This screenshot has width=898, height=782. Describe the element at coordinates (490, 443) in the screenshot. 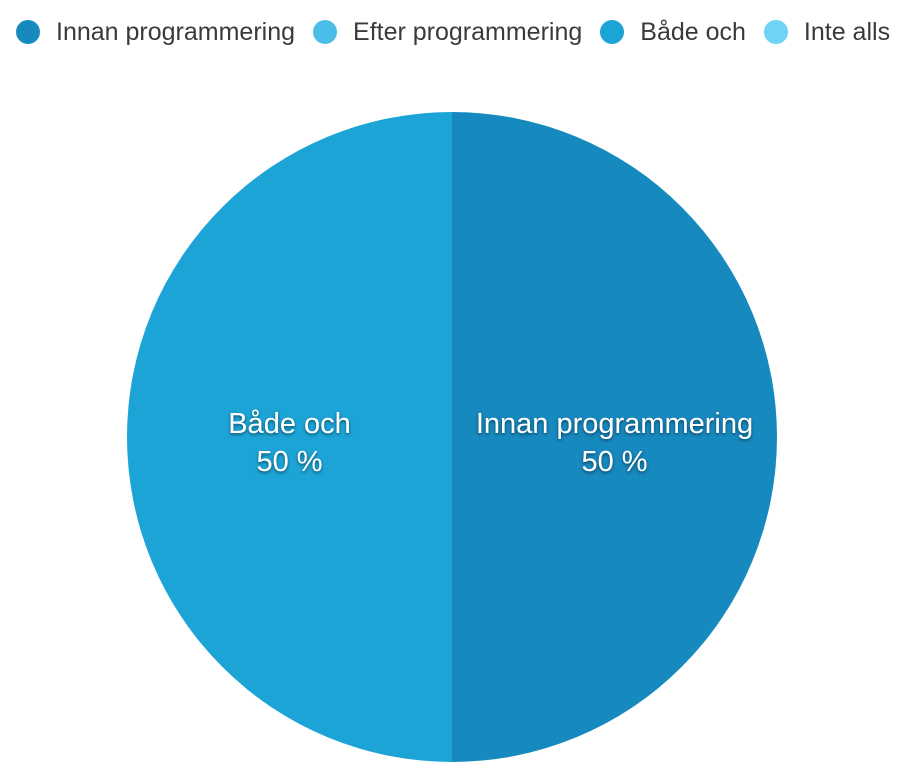

I see `pie-labels: Innan programmering 50 % Både och 50 %` at that location.